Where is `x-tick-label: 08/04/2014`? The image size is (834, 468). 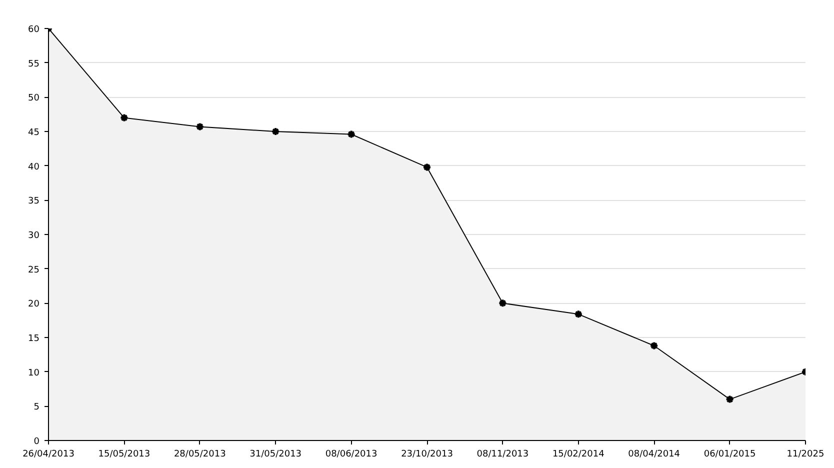 x-tick-label: 08/04/2014 is located at coordinates (654, 455).